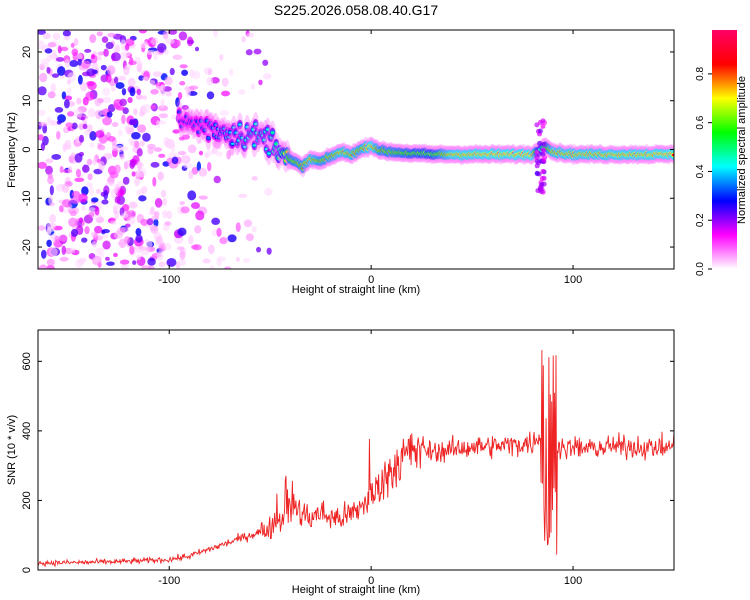 The image size is (750, 600). What do you see at coordinates (703, 171) in the screenshot?
I see `colorbar-ticks: 0.0 0.2 0.4 0.6 0.8` at bounding box center [703, 171].